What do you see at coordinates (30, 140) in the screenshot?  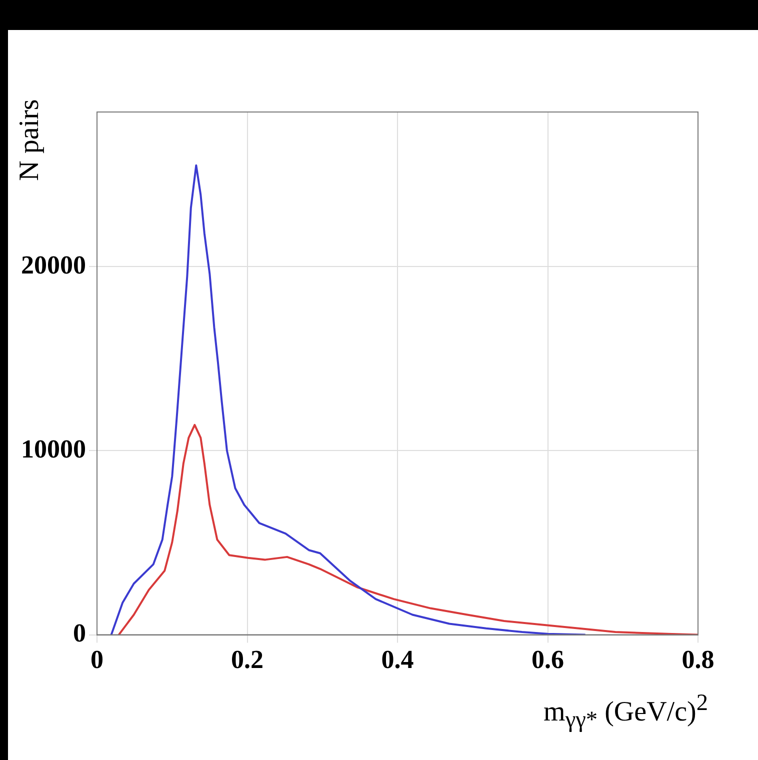 I see `y-axis-title: N pairs` at bounding box center [30, 140].